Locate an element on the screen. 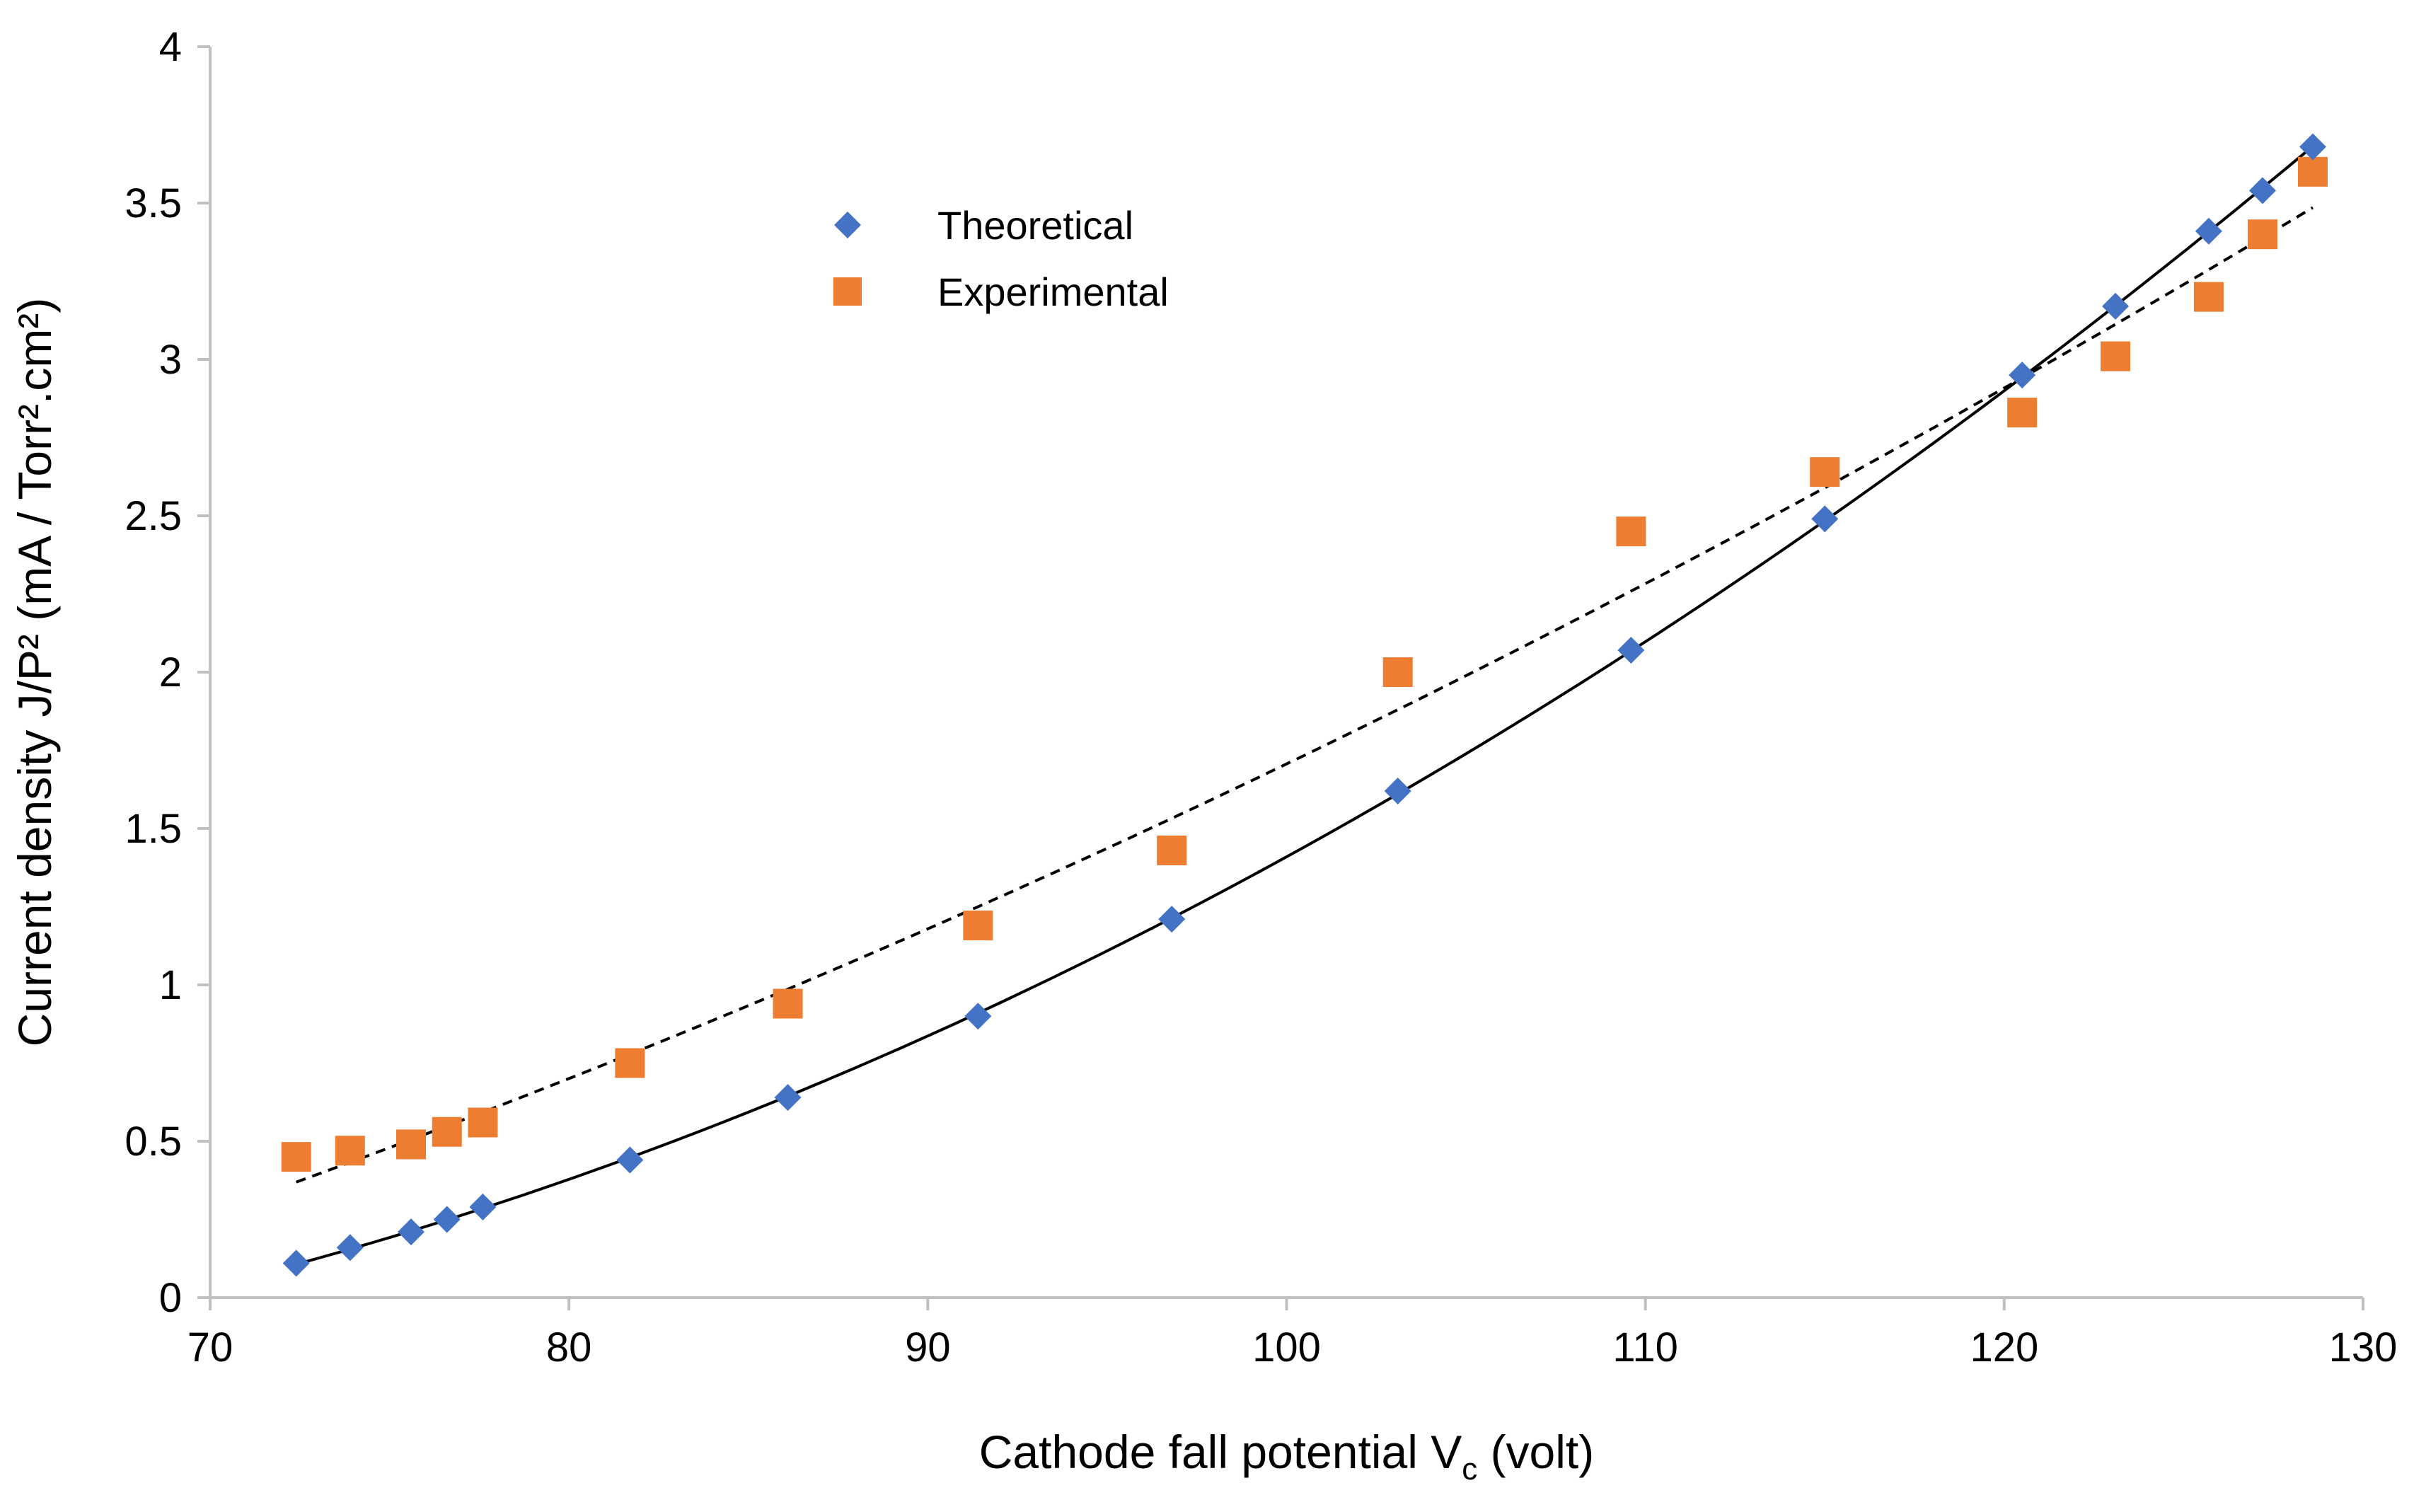  y-tick-label: 3 is located at coordinates (170, 360).